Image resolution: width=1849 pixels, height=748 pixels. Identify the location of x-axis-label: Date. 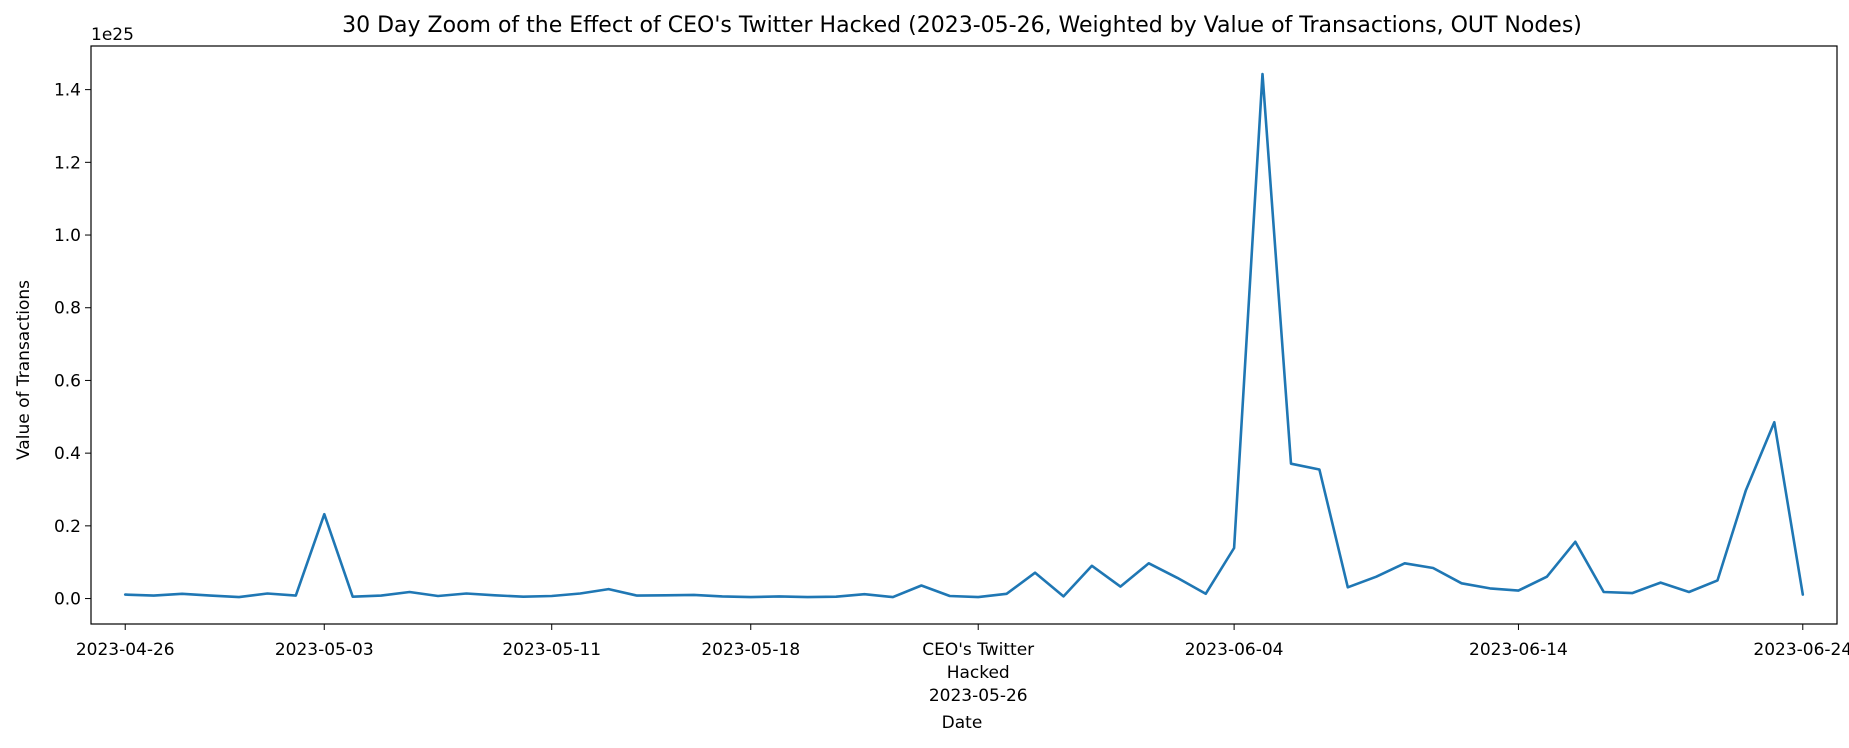
(962, 723).